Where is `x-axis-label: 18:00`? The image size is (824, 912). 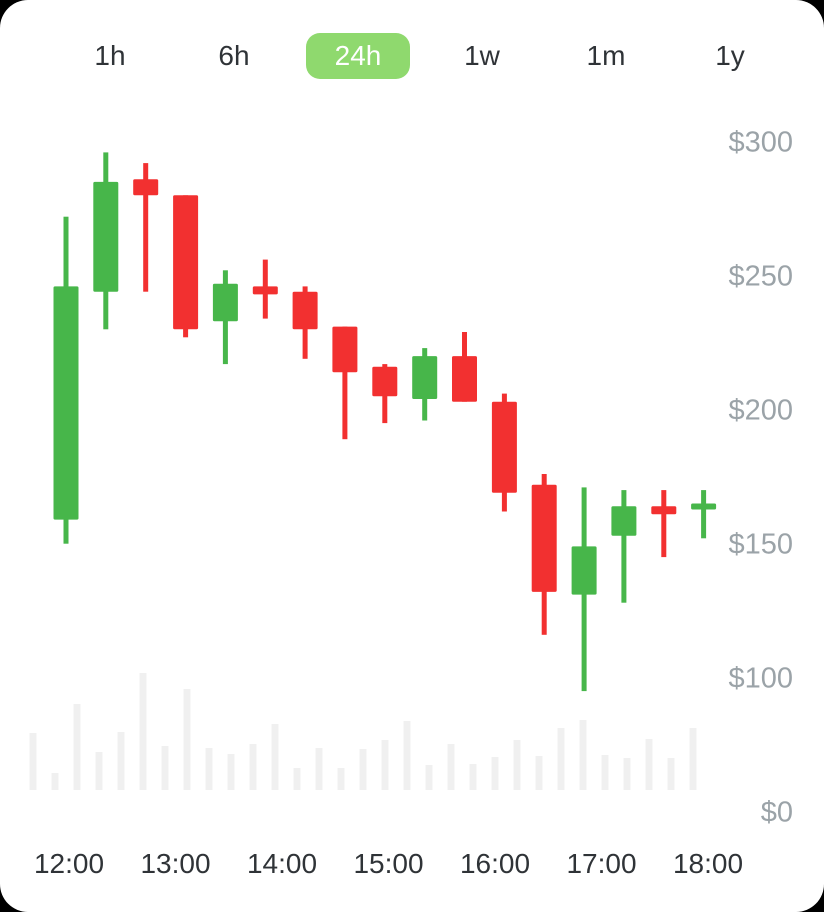 x-axis-label: 18:00 is located at coordinates (708, 863).